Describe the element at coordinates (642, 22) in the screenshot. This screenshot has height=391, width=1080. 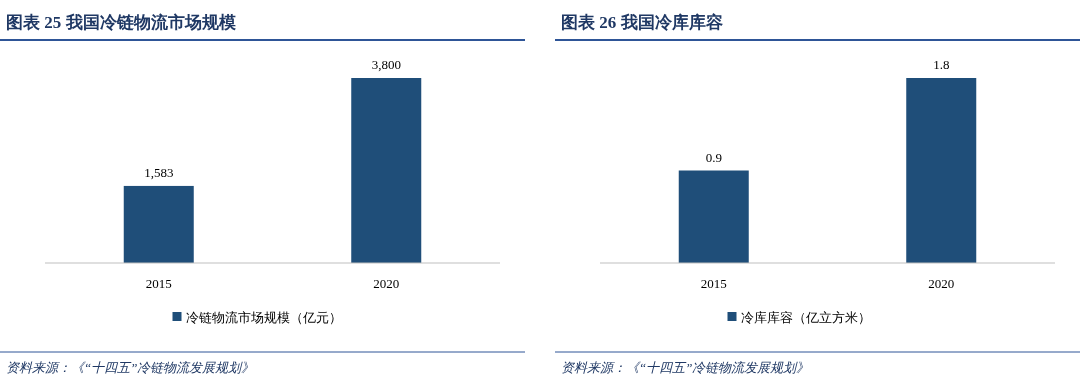
I see `chart-title: 图表 26 我国冷库库容` at that location.